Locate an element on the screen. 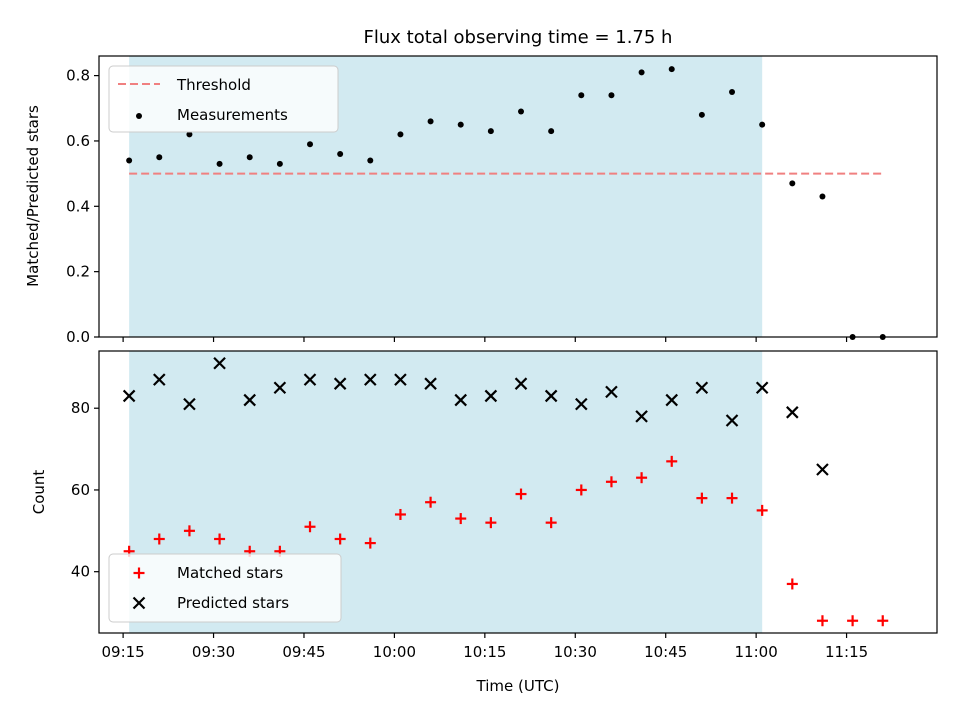 The height and width of the screenshot is (720, 960). y-tick-label: 0.0 is located at coordinates (78, 337).